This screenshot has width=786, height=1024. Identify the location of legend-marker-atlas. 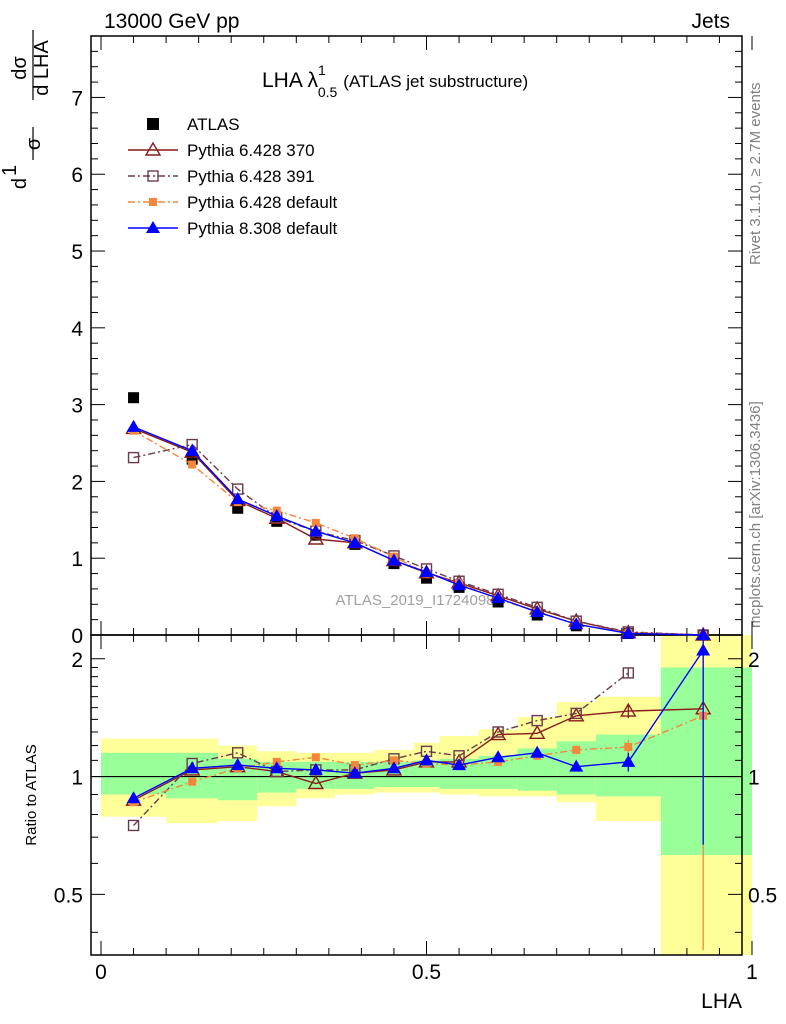
(153, 124).